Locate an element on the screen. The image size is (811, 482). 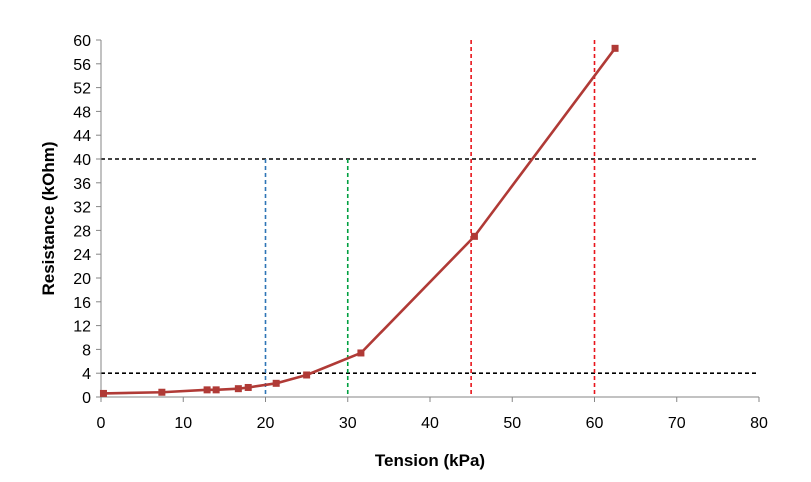
y-axis-title: Resistance (kOhm) is located at coordinates (48, 219).